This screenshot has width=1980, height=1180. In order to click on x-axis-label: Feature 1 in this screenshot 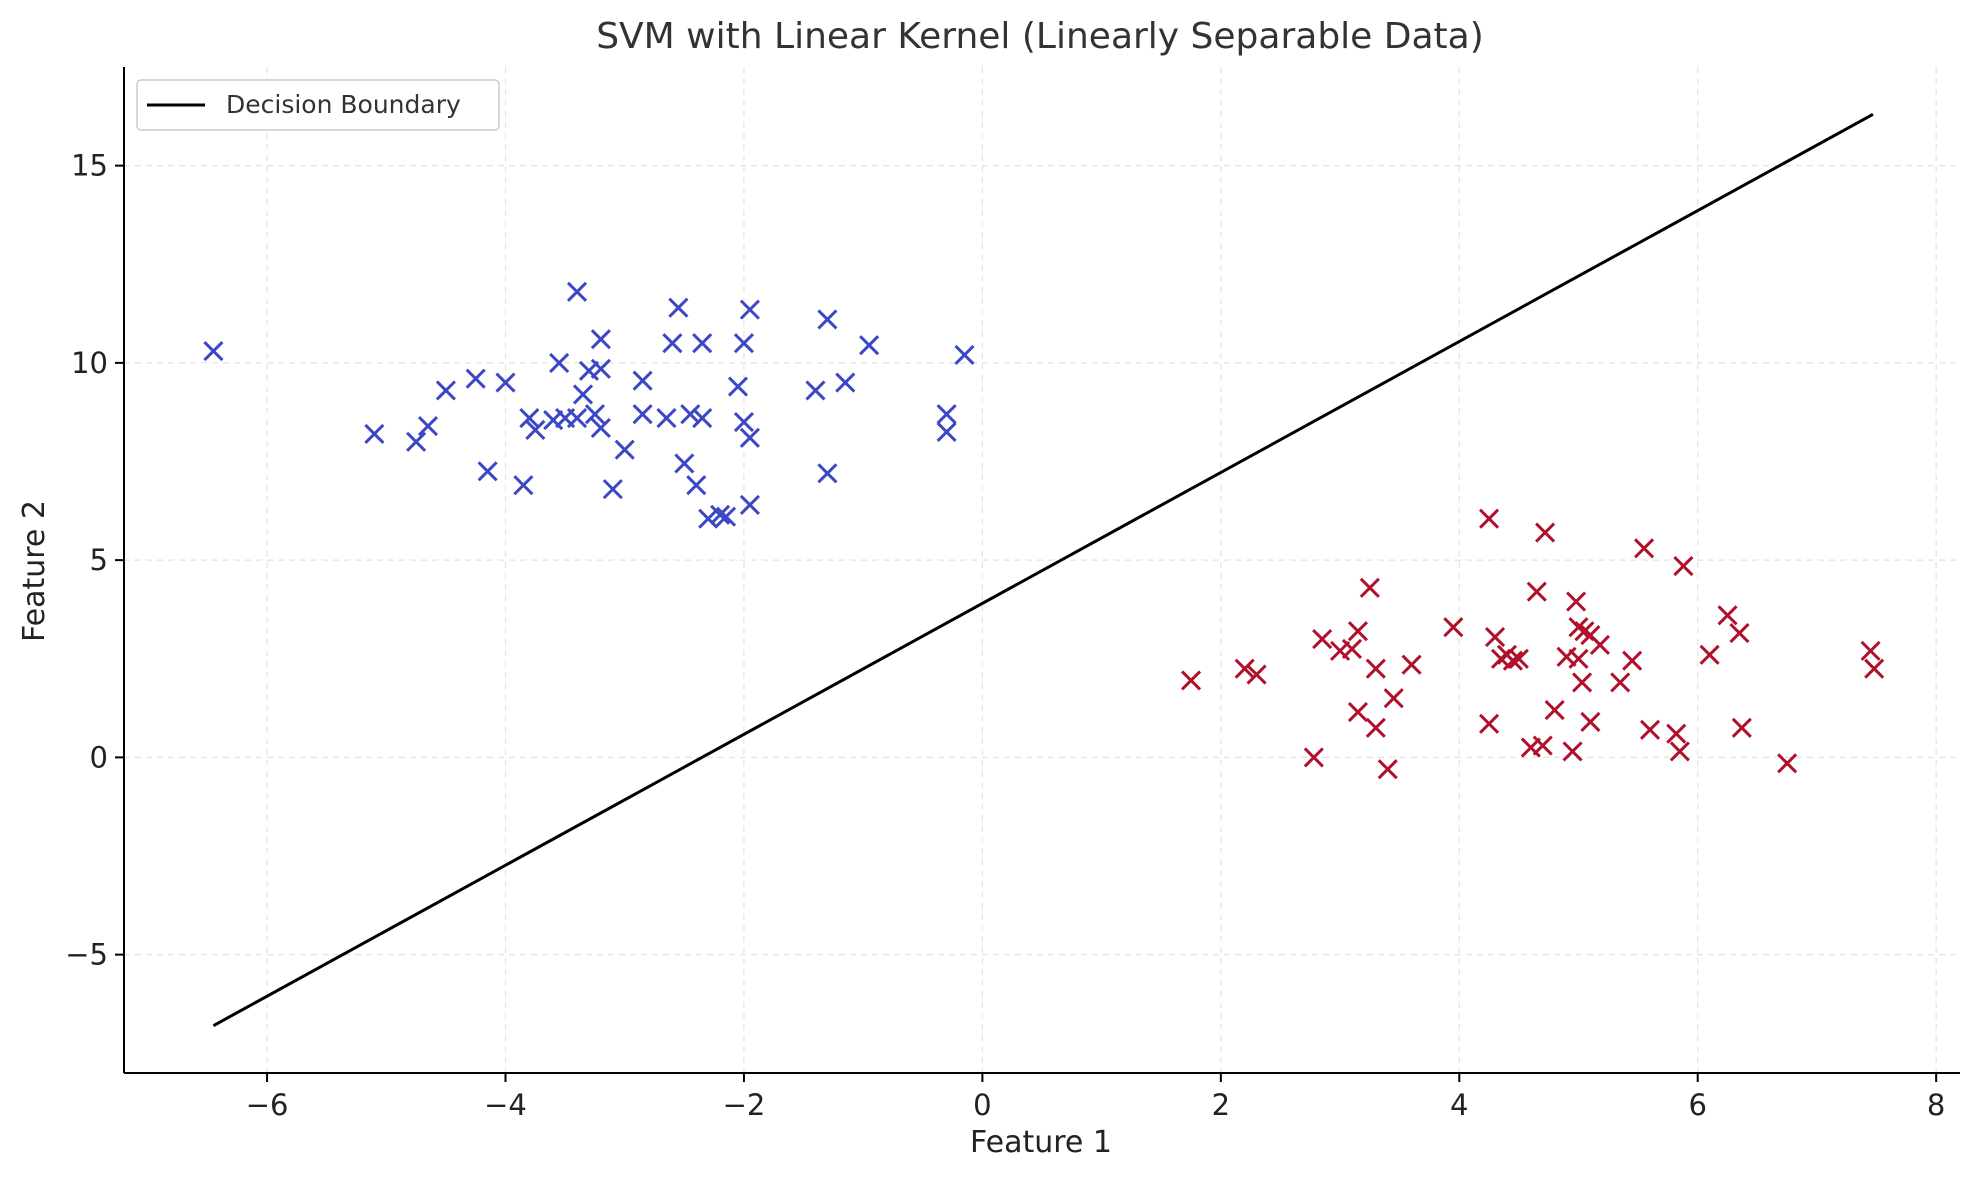, I will do `click(1041, 1142)`.